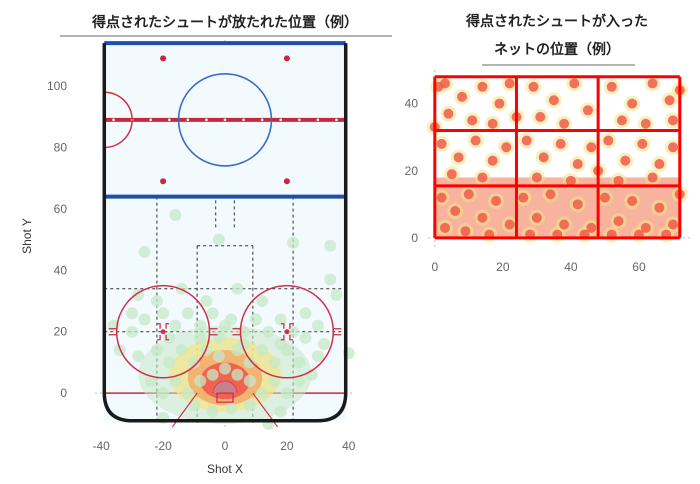  What do you see at coordinates (163, 446) in the screenshot?
I see `x-tick-label: -20` at bounding box center [163, 446].